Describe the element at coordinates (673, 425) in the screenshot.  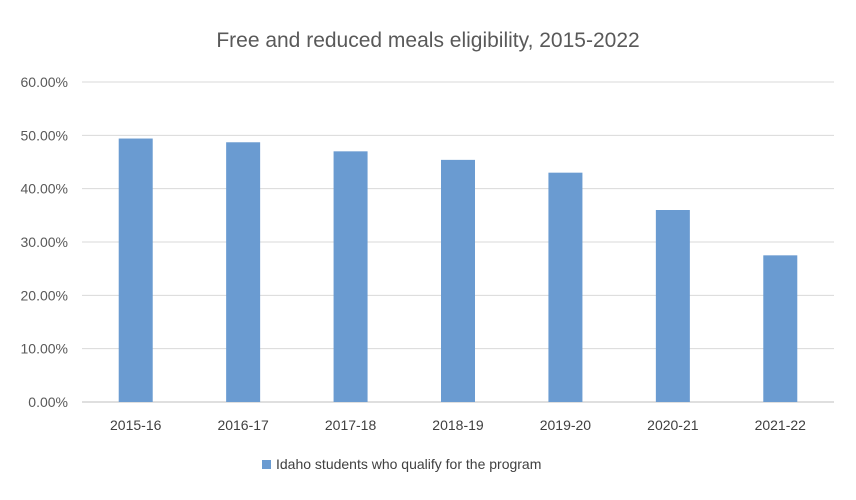
I see `x-tick-label: 2020-21` at that location.